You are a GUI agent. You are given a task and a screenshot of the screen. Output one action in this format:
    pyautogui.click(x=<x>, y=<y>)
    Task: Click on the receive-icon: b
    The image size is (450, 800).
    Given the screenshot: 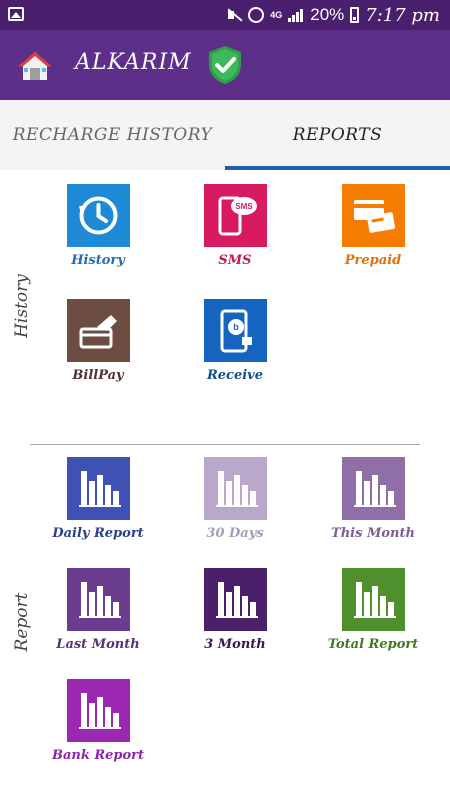 What is the action you would take?
    pyautogui.click(x=235, y=330)
    